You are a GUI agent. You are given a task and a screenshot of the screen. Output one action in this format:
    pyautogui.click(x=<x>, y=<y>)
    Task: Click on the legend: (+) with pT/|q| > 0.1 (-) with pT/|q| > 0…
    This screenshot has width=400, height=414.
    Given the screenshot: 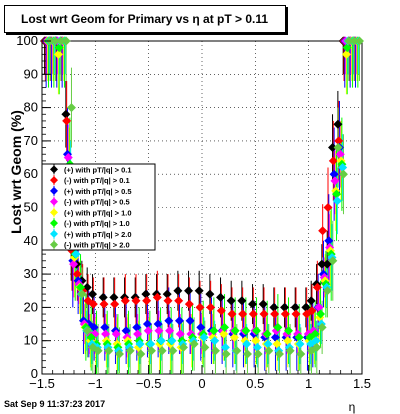 What is the action you would take?
    pyautogui.click(x=98, y=207)
    